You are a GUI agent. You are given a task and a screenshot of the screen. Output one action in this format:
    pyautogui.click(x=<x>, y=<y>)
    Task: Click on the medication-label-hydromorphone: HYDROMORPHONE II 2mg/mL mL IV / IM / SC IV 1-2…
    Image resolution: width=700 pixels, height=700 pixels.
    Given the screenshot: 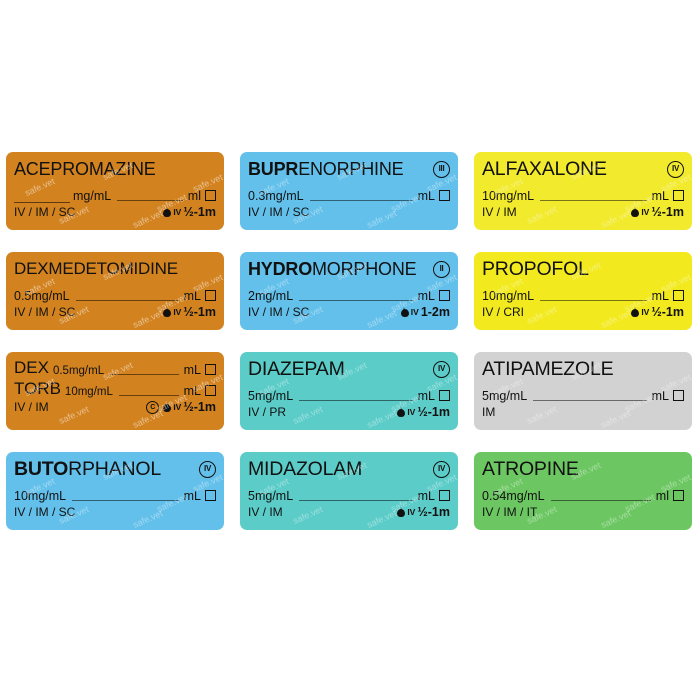 What is the action you would take?
    pyautogui.click(x=349, y=291)
    